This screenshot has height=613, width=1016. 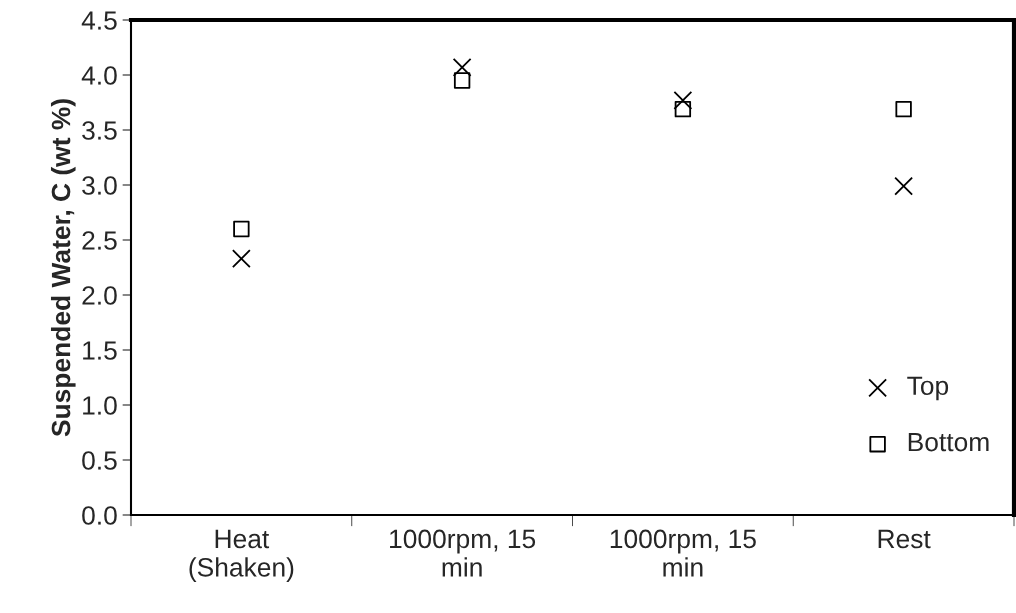 What do you see at coordinates (99, 185) in the screenshot?
I see `y-tick-label: 3.0` at bounding box center [99, 185].